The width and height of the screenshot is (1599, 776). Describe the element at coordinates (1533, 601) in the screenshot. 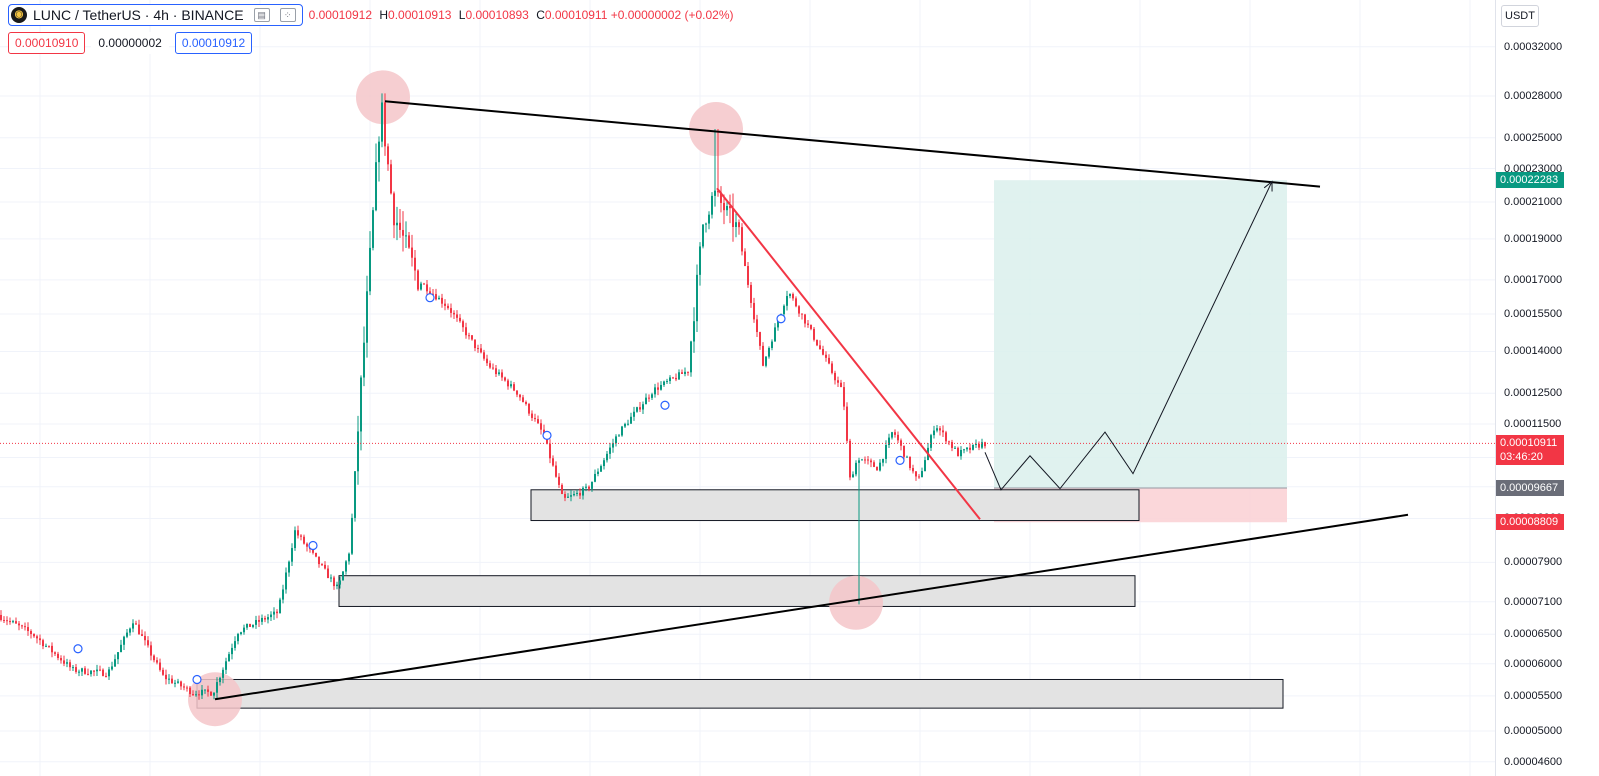

I see `price-tick-label: 0.00007100` at that location.